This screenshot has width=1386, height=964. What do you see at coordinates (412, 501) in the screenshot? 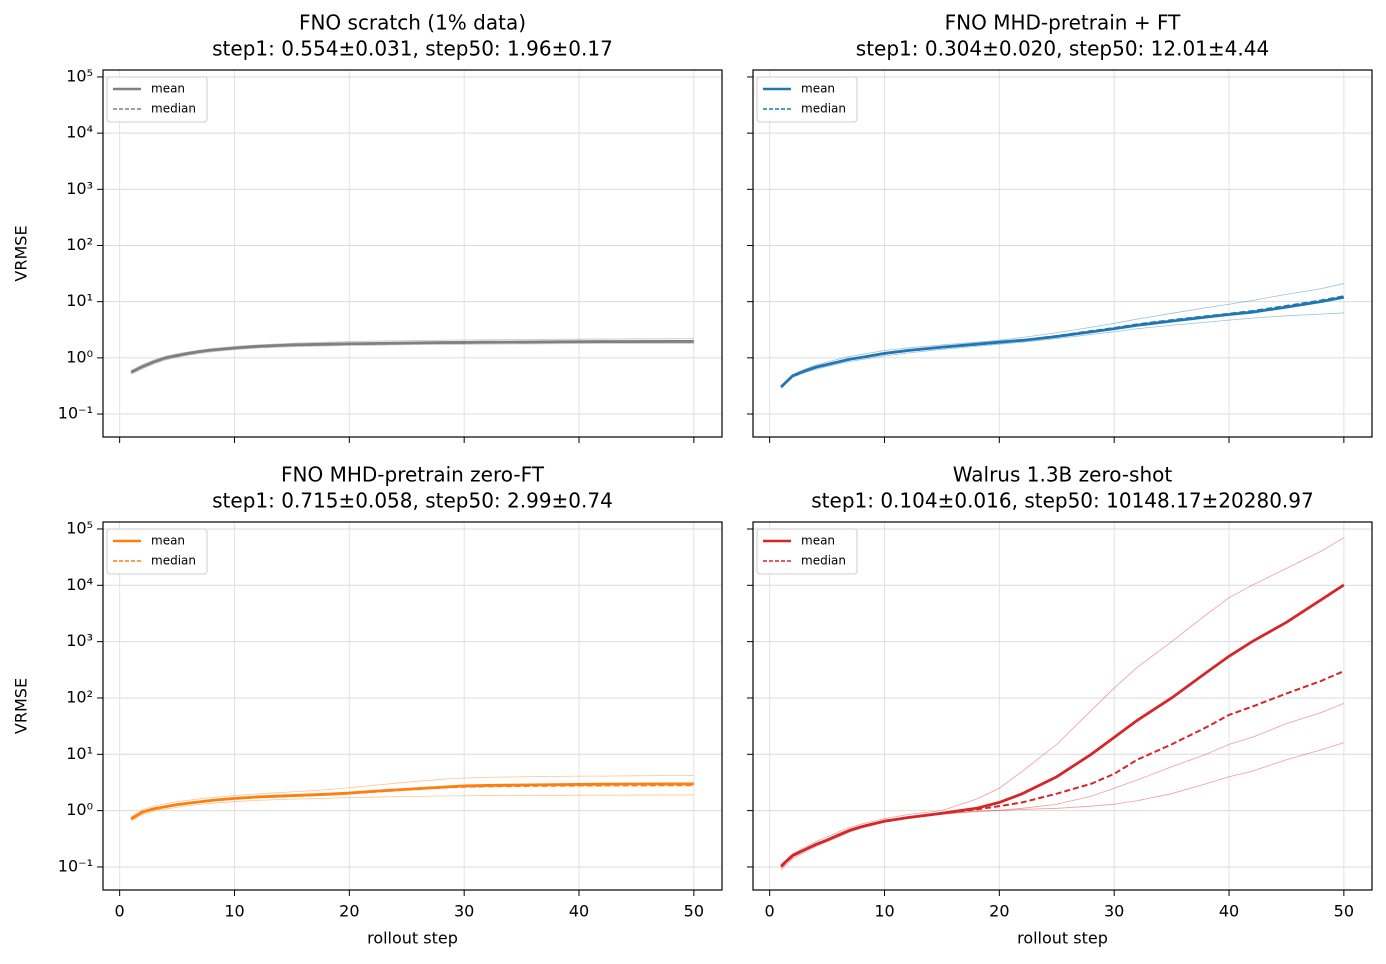
I see `chart-subtitle: step1: 0.715±0.058, step50: 2.99±0.74` at bounding box center [412, 501].